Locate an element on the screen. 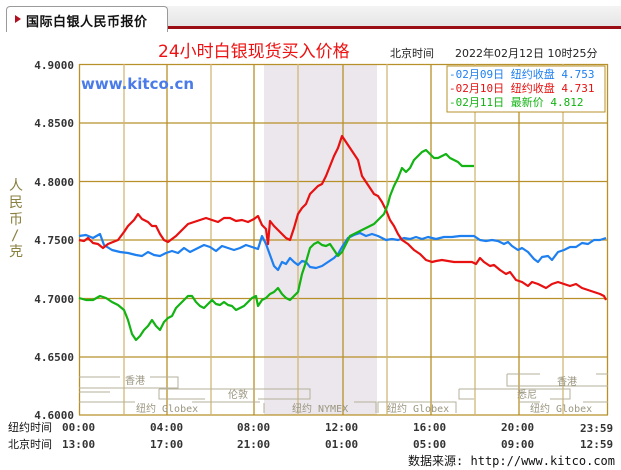 Image resolution: width=621 pixels, height=470 pixels. bj-tick: 12:59 is located at coordinates (596, 444).